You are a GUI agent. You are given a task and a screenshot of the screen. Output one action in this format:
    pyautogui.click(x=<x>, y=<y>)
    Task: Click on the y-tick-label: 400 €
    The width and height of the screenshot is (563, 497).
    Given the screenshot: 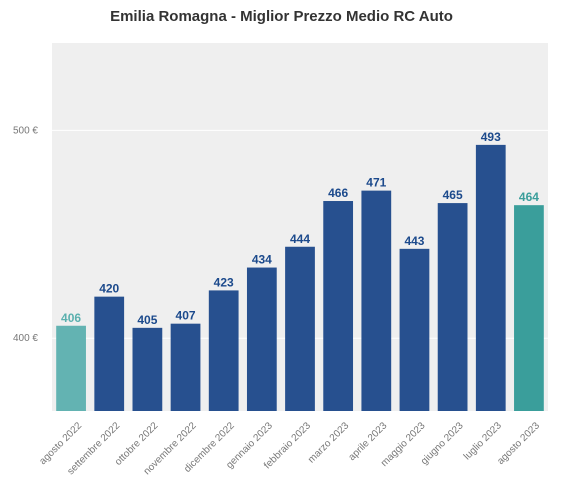 What is the action you would take?
    pyautogui.click(x=25, y=338)
    